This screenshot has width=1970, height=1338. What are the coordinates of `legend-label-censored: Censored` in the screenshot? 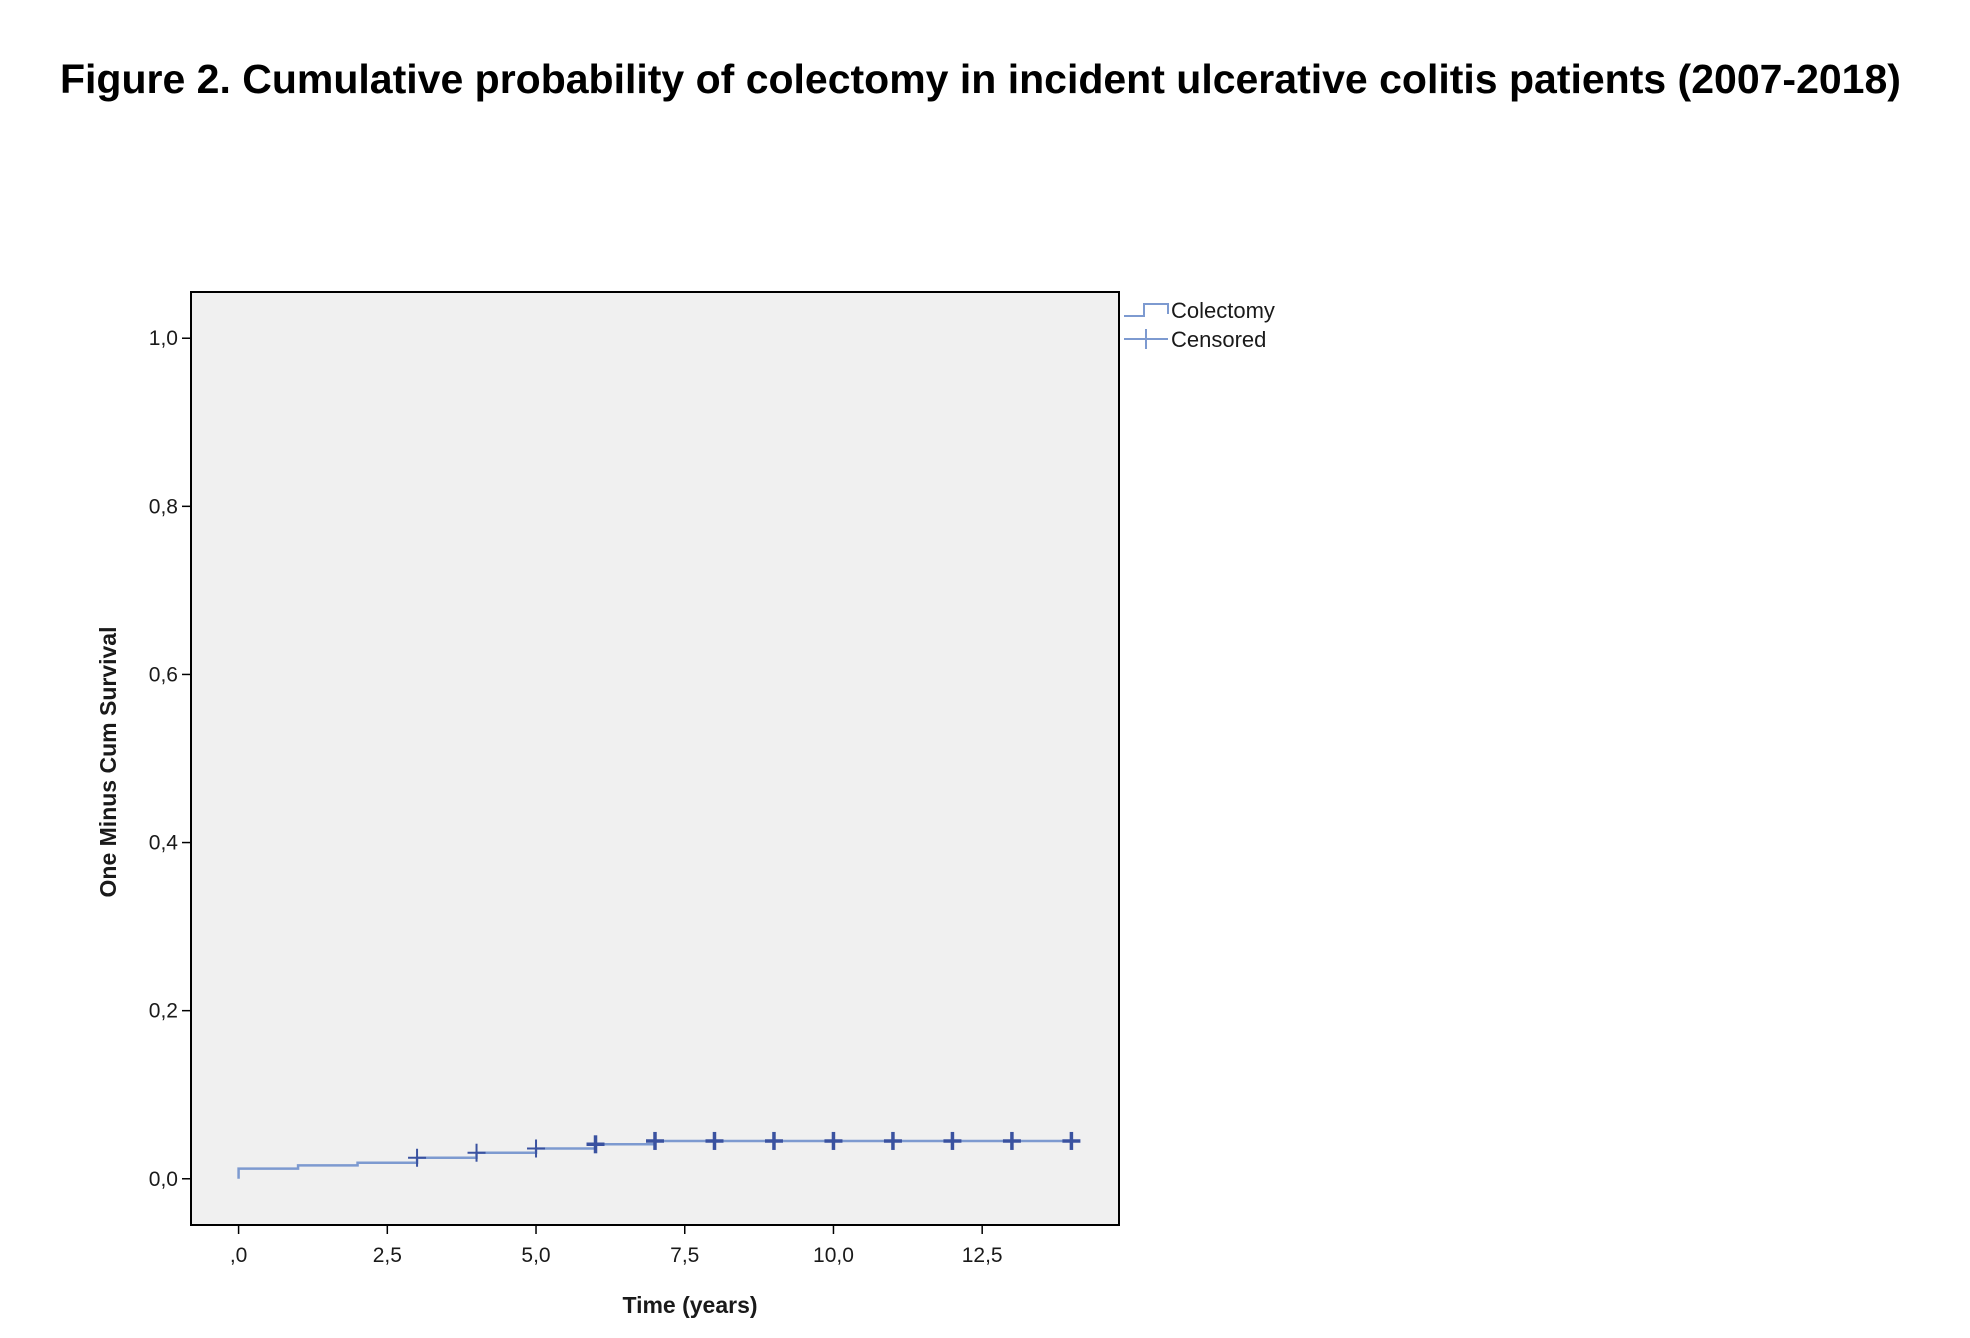 It's located at (1218, 339).